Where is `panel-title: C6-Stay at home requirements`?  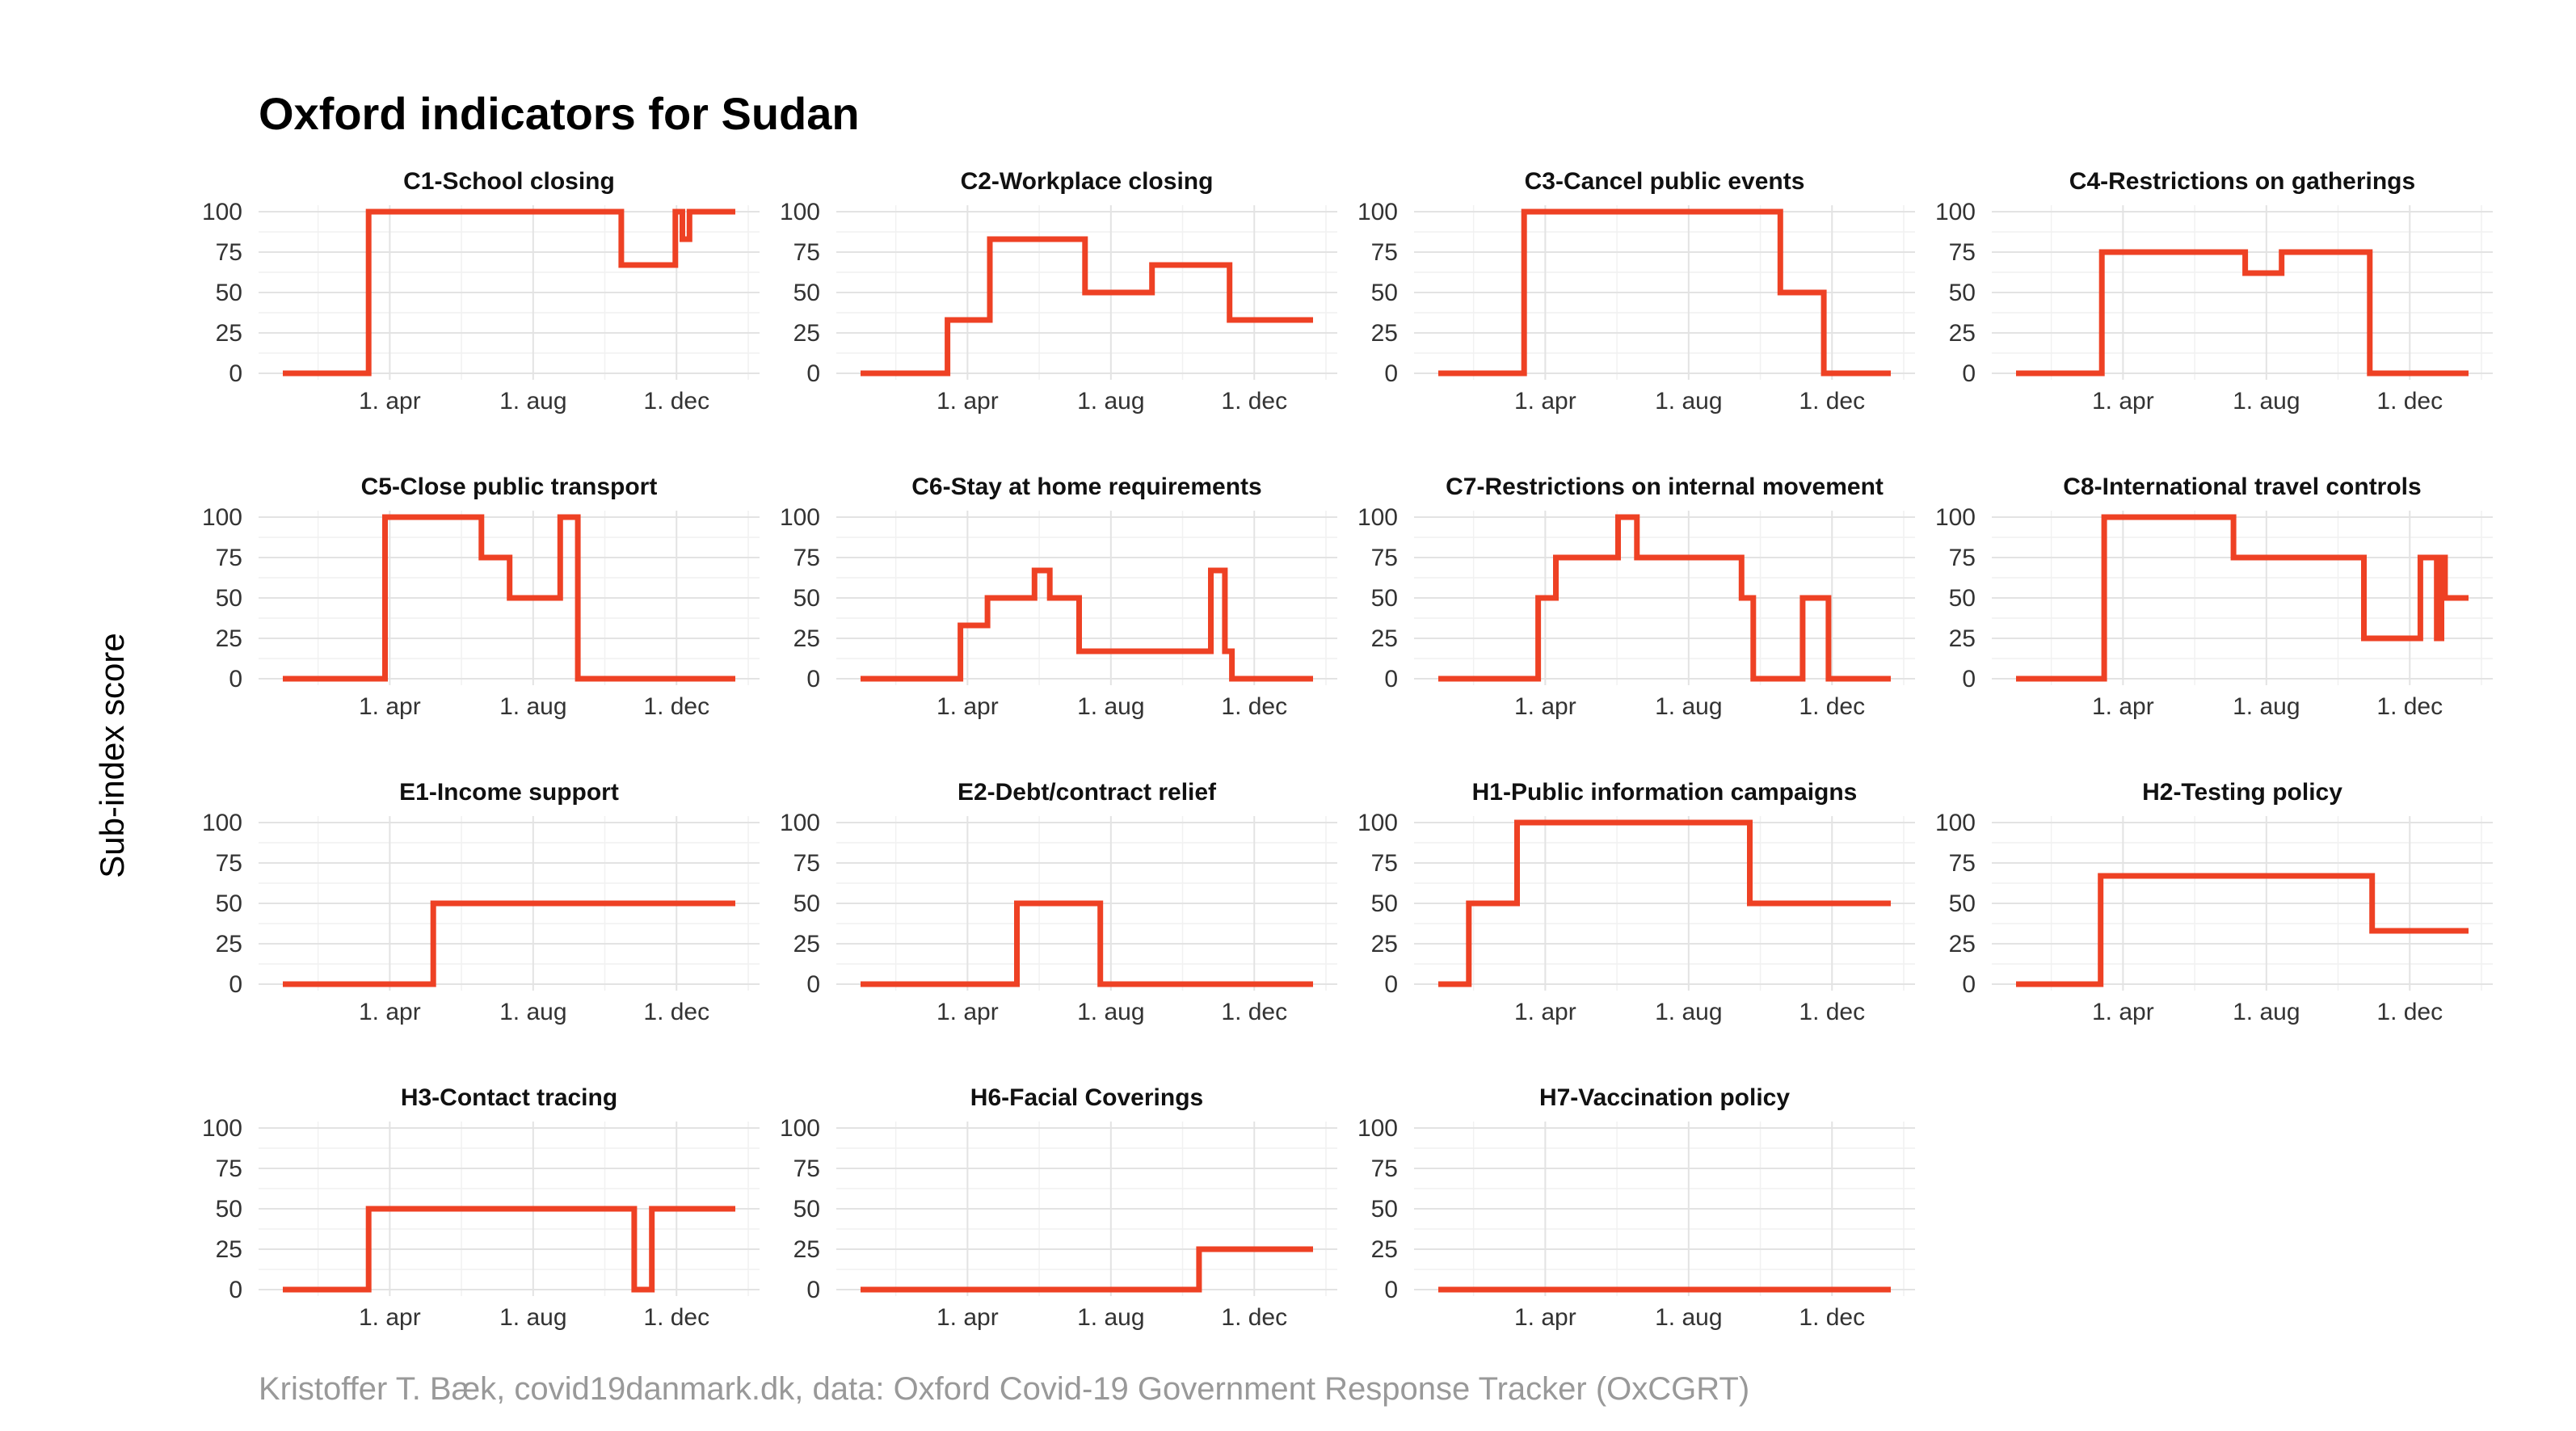
panel-title: C6-Stay at home requirements is located at coordinates (1086, 486).